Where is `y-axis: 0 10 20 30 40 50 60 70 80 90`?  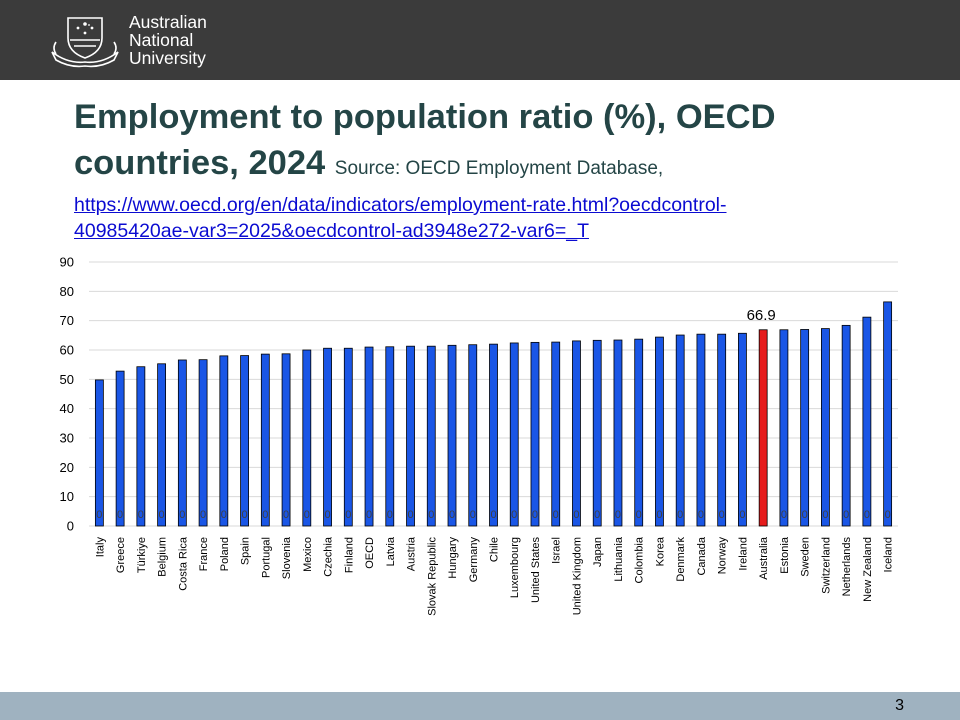 y-axis: 0 10 20 30 40 50 60 70 80 90 is located at coordinates (67, 394).